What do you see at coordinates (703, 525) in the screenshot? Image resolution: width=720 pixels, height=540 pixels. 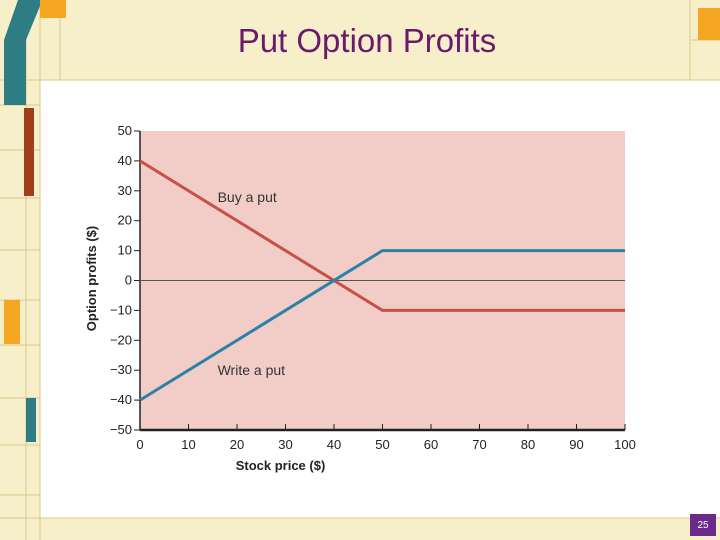 I see `page-number: 25` at bounding box center [703, 525].